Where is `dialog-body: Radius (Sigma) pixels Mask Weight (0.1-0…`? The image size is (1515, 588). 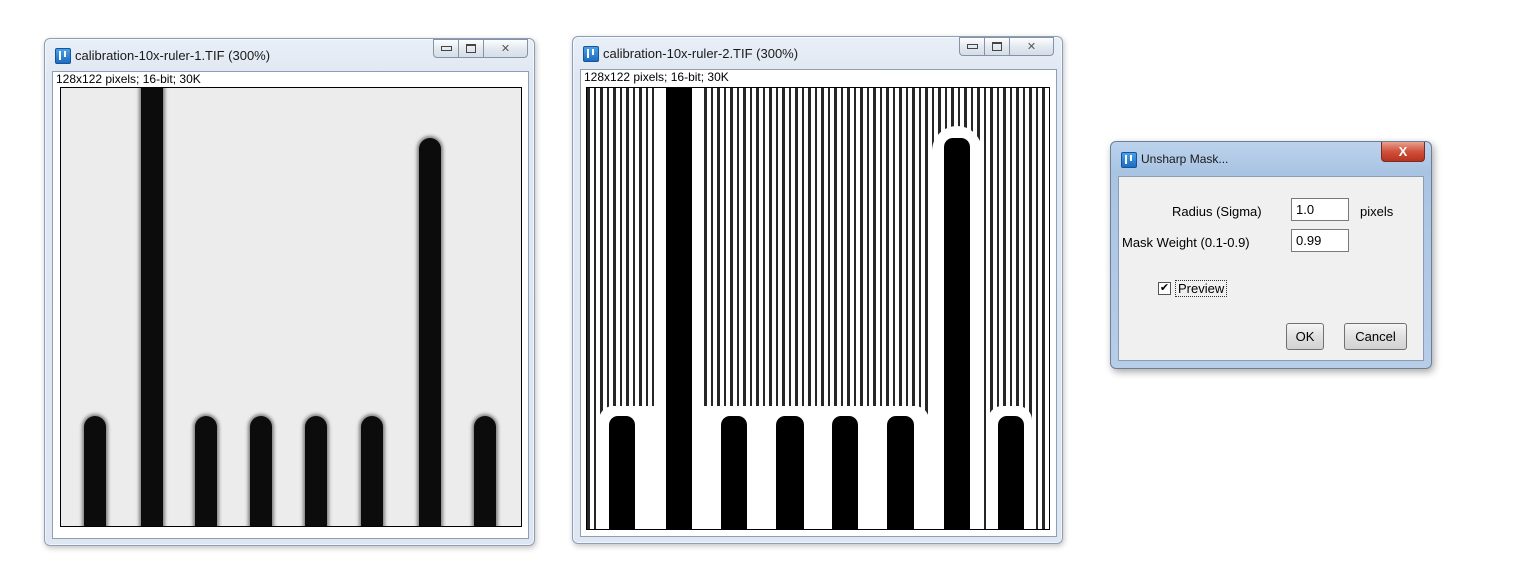 dialog-body: Radius (Sigma) pixels Mask Weight (0.1-0… is located at coordinates (1271, 268).